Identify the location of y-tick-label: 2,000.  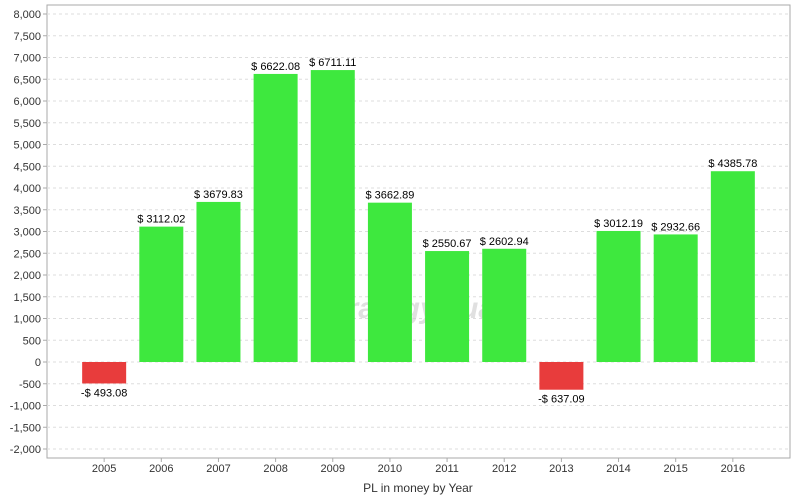
(27, 276).